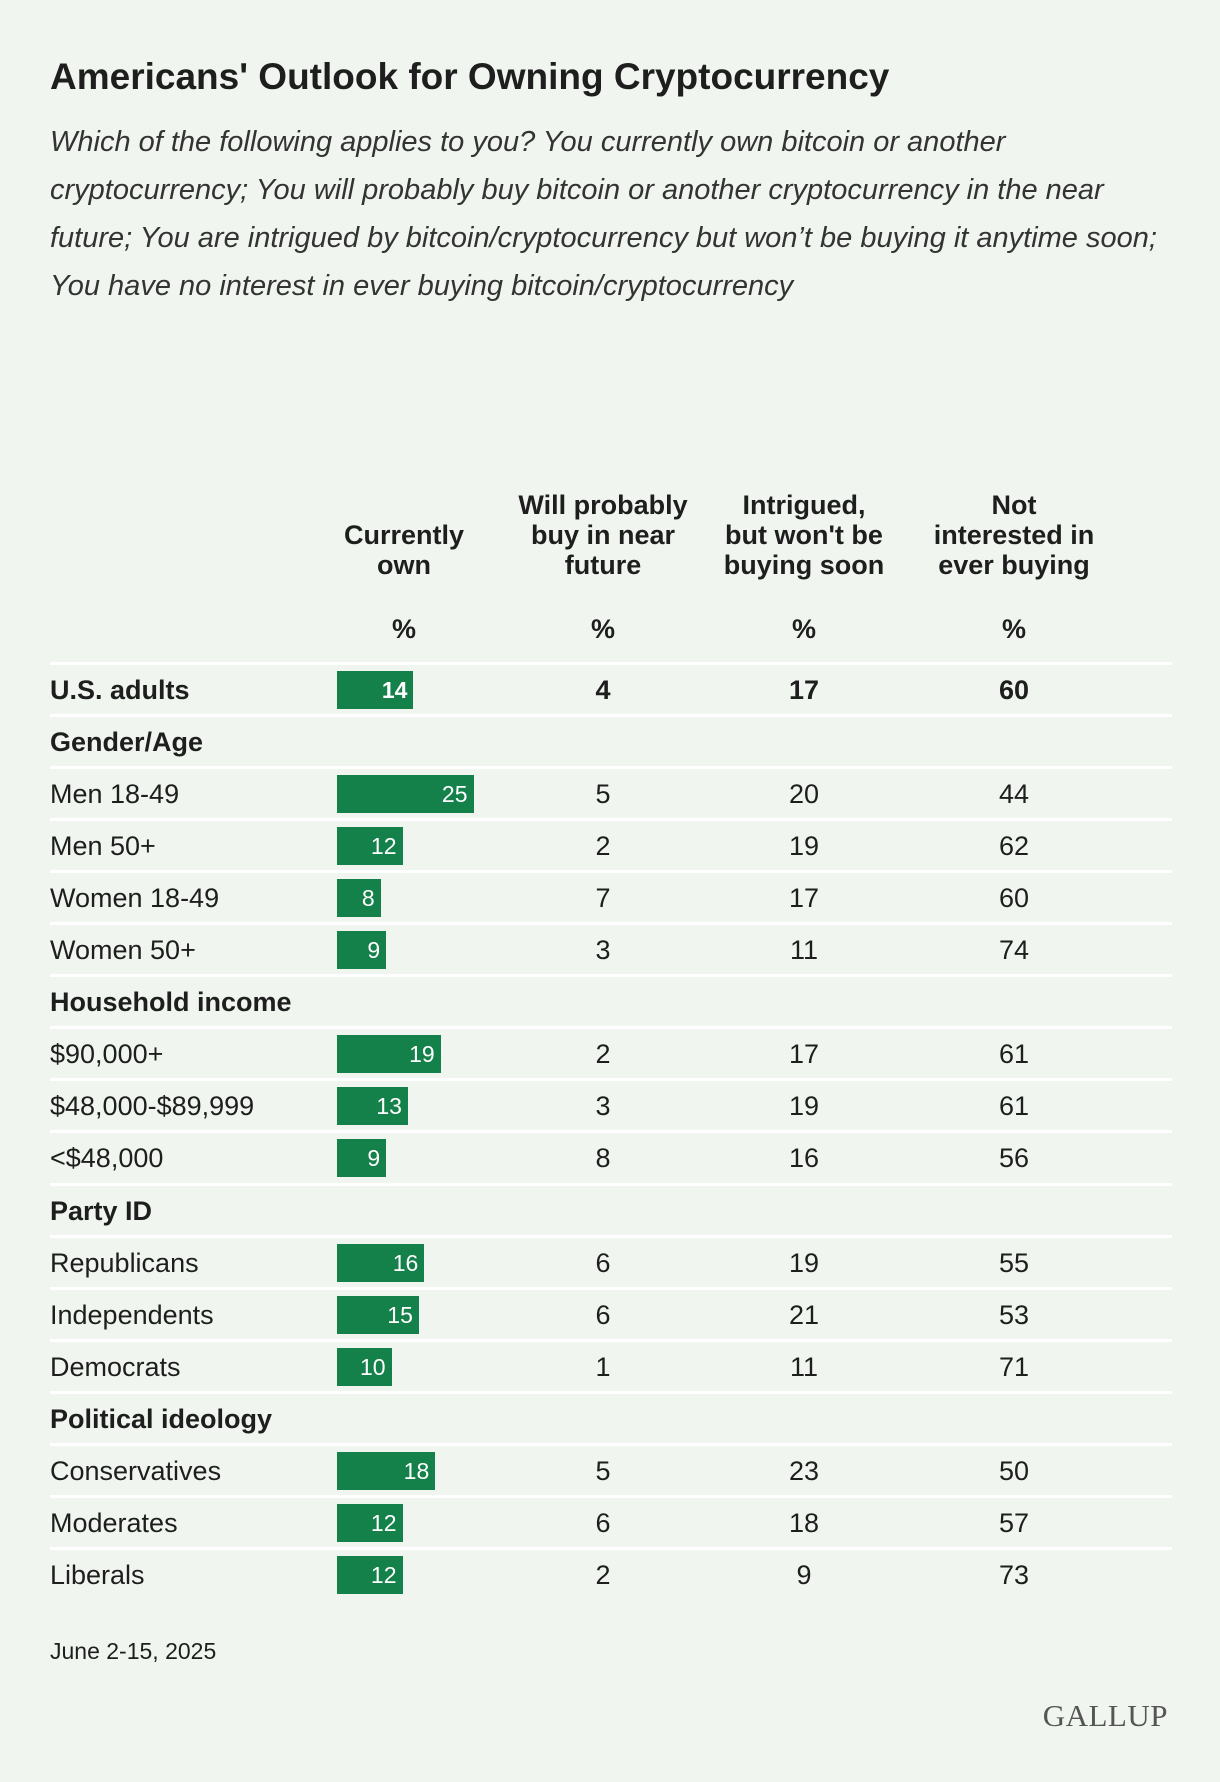 This screenshot has width=1220, height=1782. What do you see at coordinates (804, 1574) in the screenshot?
I see `cell-value: 9` at bounding box center [804, 1574].